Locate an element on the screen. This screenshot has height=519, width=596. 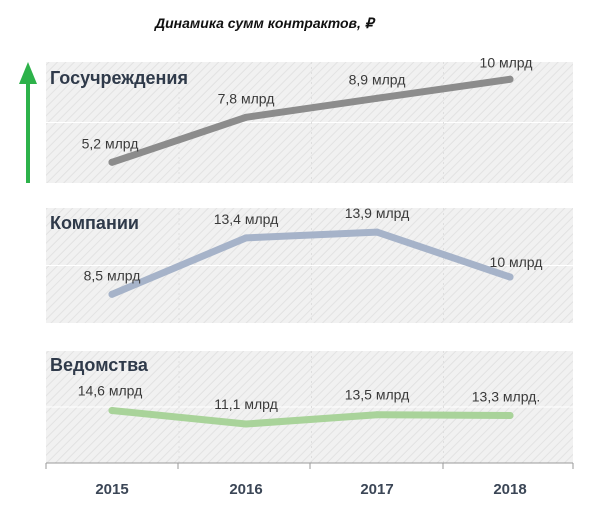
trend-arrow is located at coordinates (28, 122).